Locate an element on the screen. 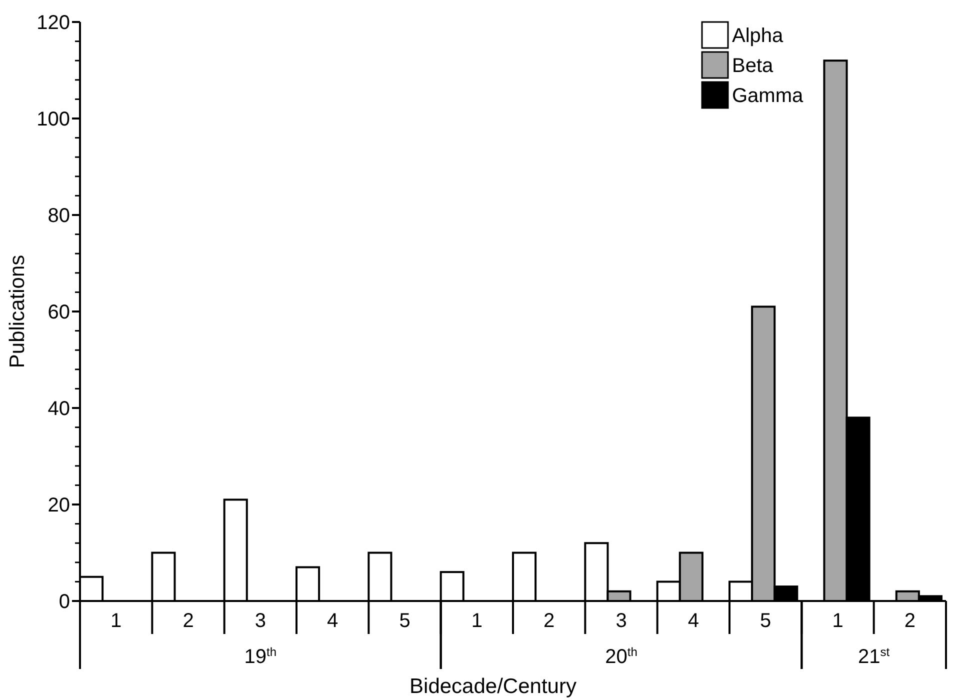  legend-label: Beta is located at coordinates (753, 66).